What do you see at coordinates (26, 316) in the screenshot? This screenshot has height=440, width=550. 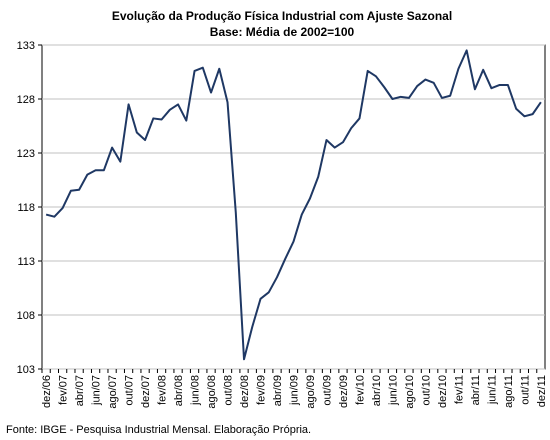 I see `y-tick-label: 108` at bounding box center [26, 316].